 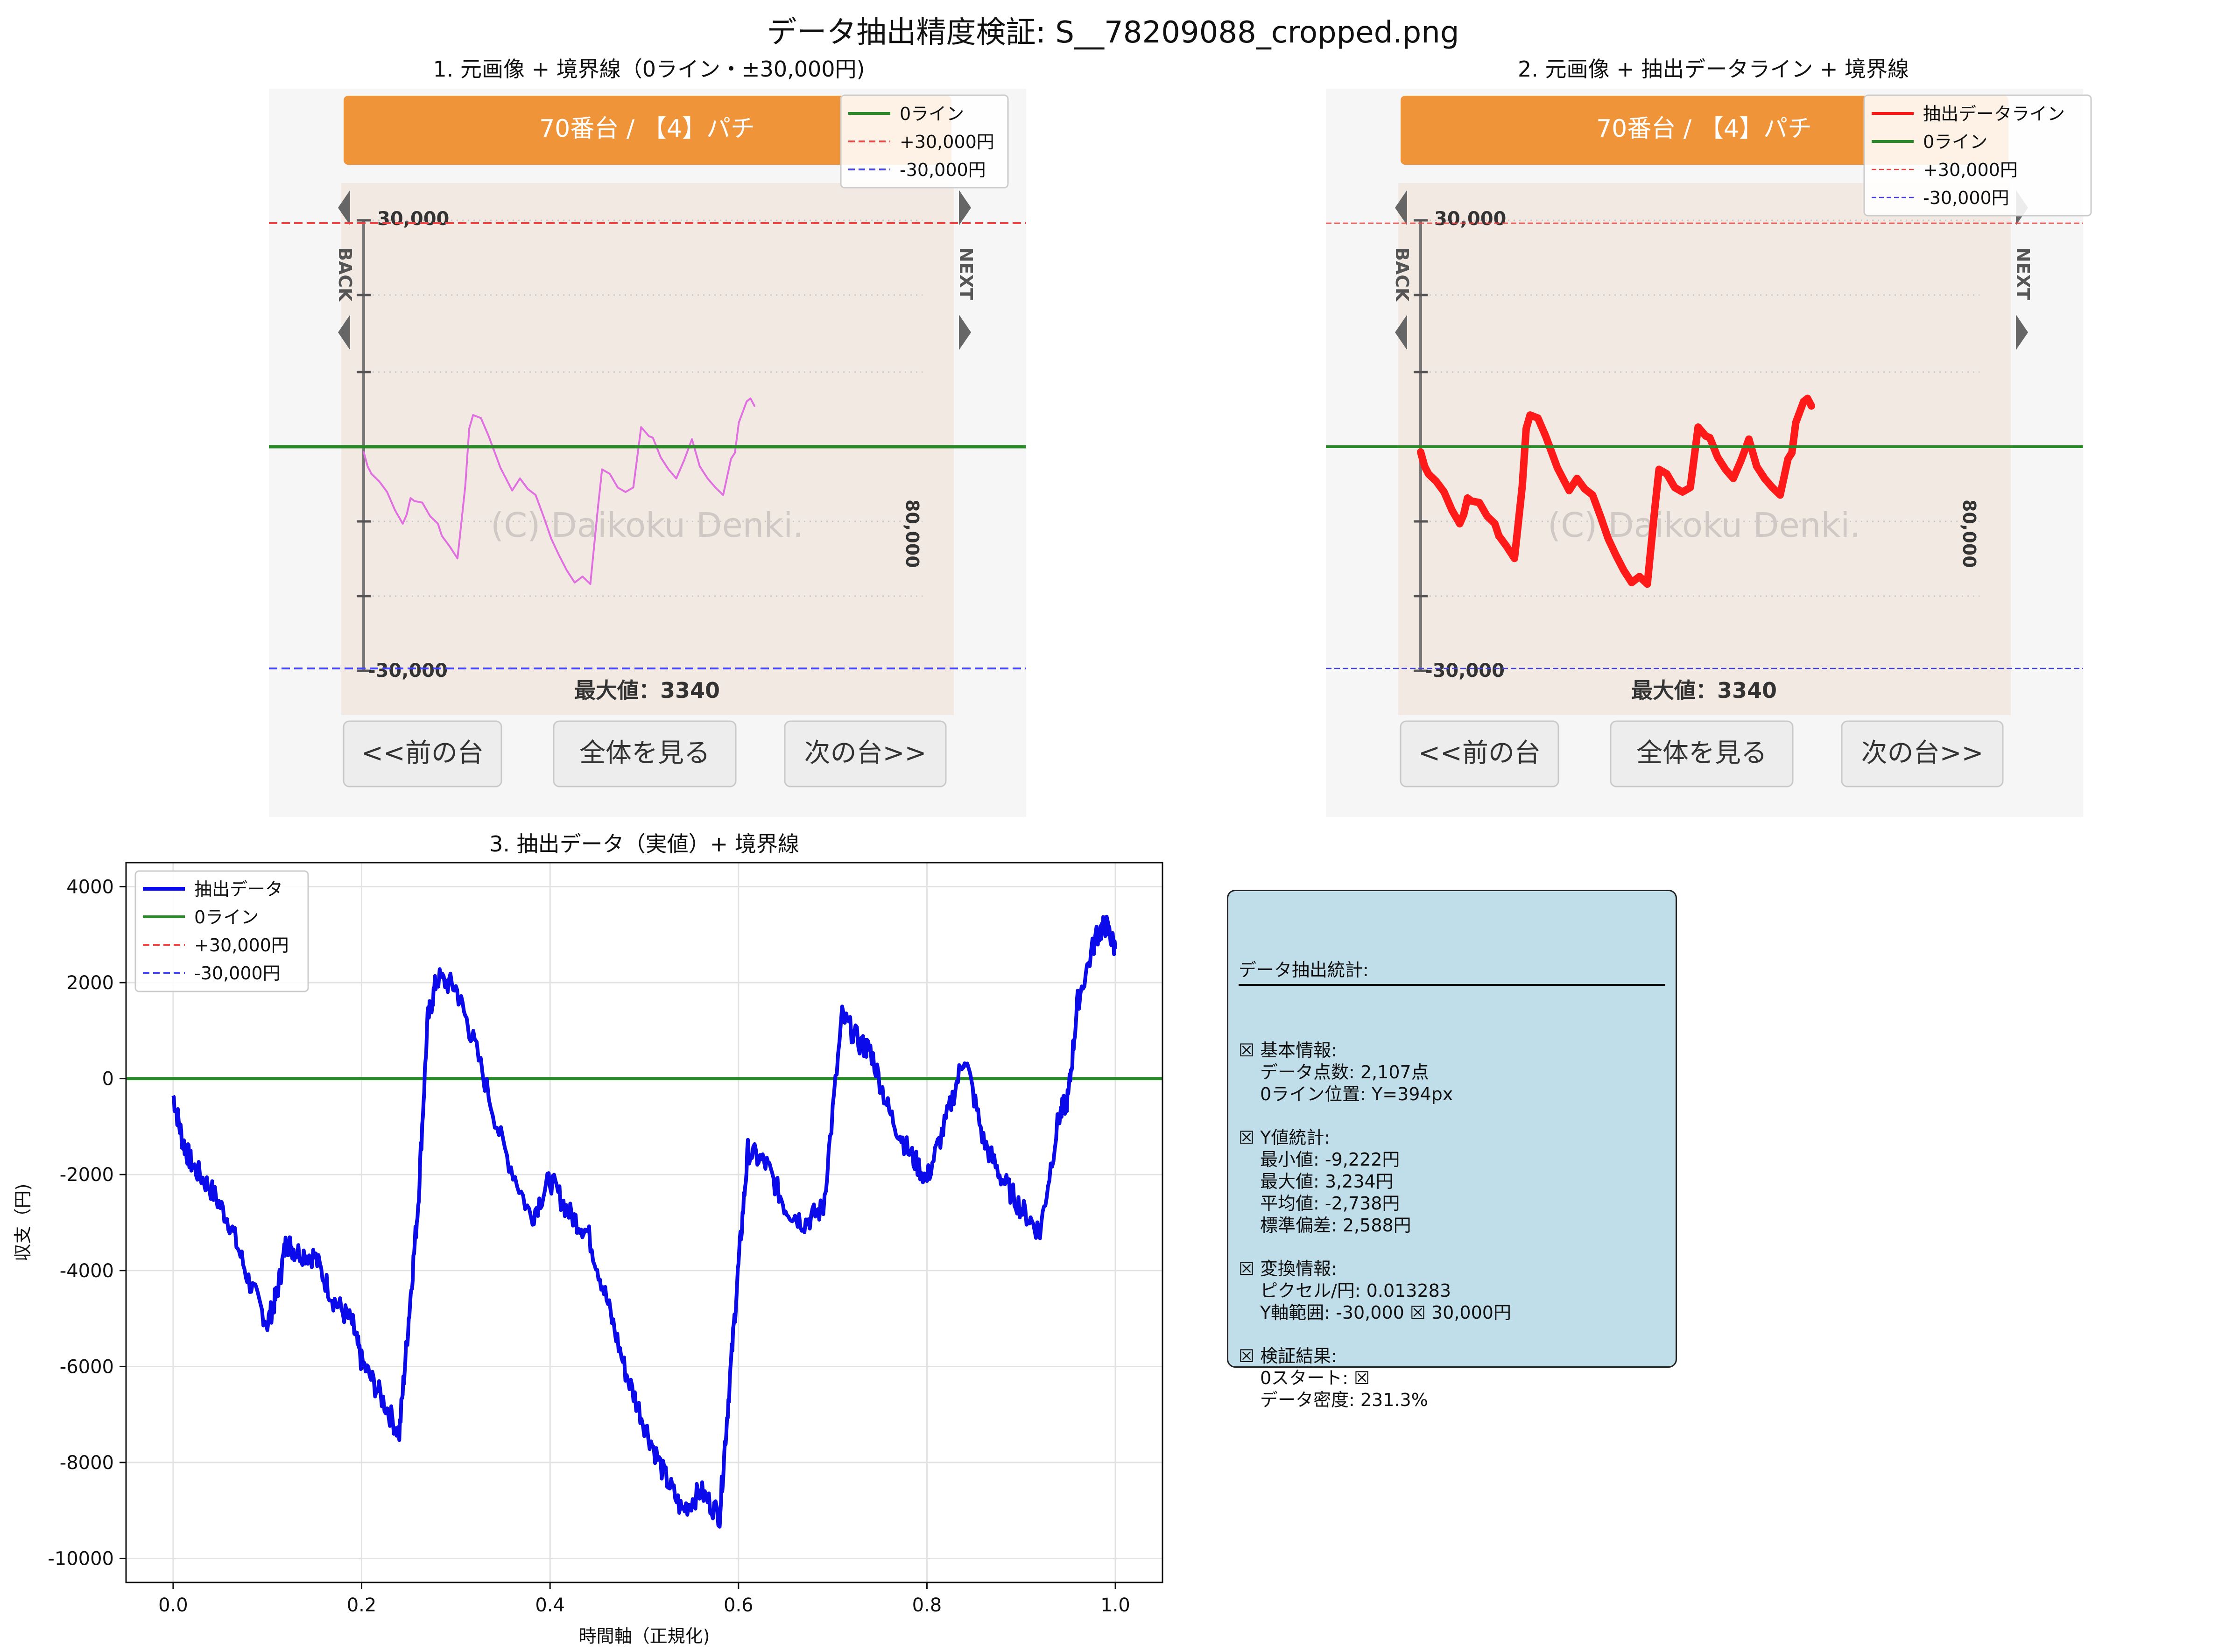 I want to click on stats-line: データ密度: 231.3%, so click(x=1344, y=1400).